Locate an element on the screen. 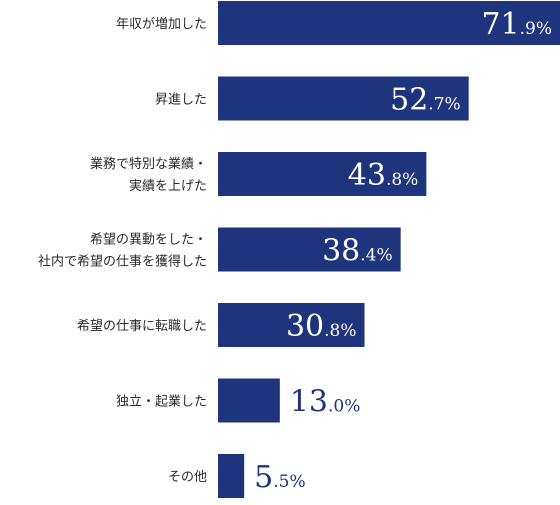  value-int-5: 13 is located at coordinates (309, 402).